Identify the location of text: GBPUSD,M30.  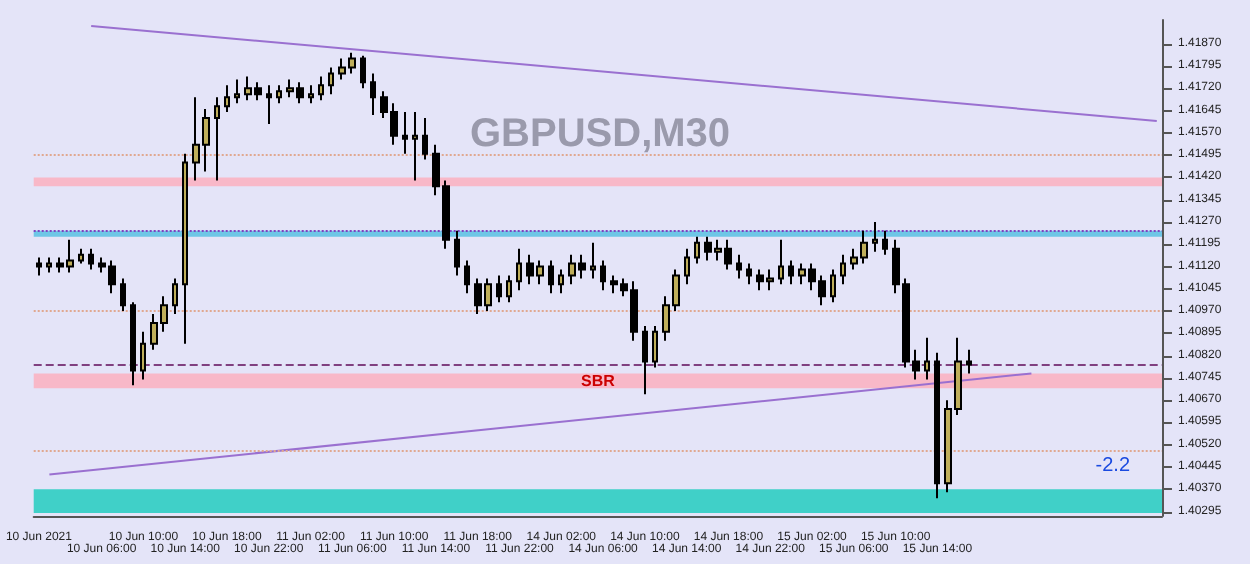
(600, 134).